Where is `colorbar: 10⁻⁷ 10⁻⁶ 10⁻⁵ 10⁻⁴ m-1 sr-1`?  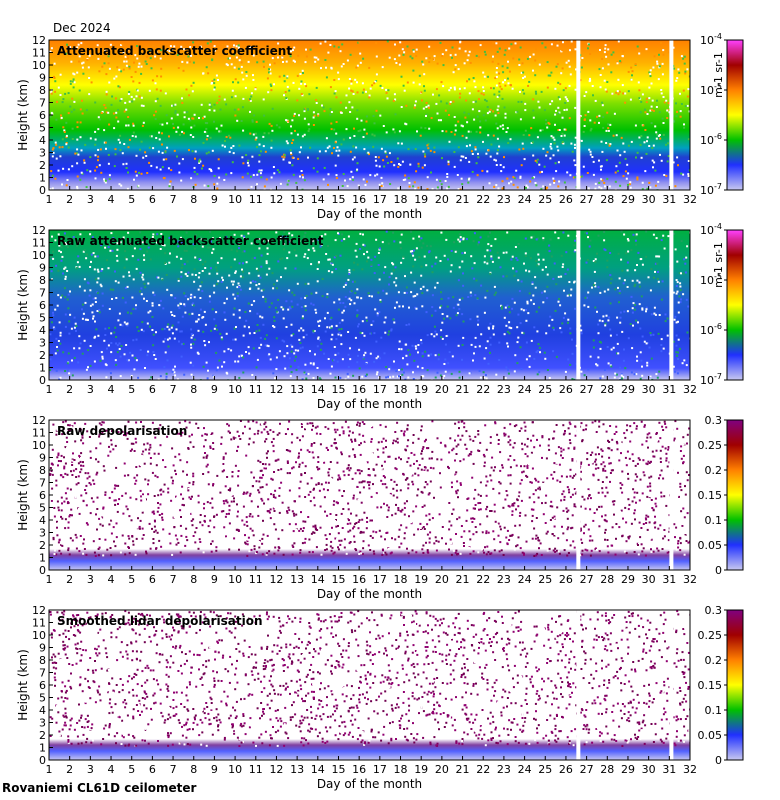
colorbar: 10⁻⁷ 10⁻⁶ 10⁻⁵ 10⁻⁴ m-1 sr-1 is located at coordinates (722, 114).